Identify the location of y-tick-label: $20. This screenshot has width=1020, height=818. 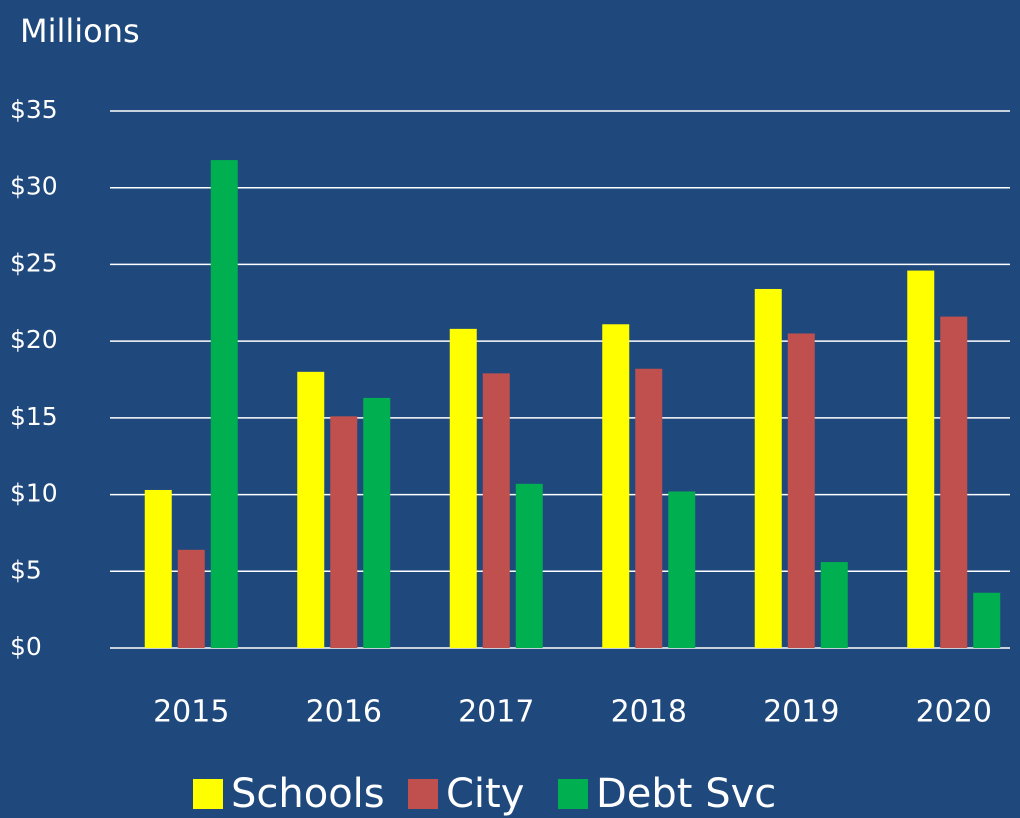
(34, 339).